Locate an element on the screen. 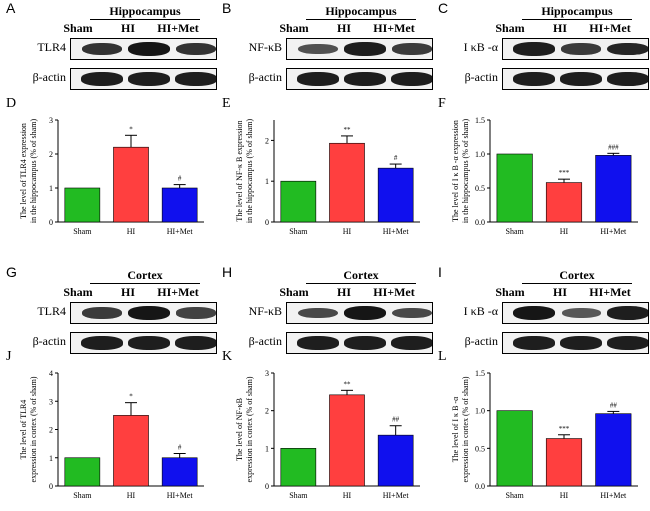 The image size is (650, 511). protein-label: TLR4 is located at coordinates (51, 311).